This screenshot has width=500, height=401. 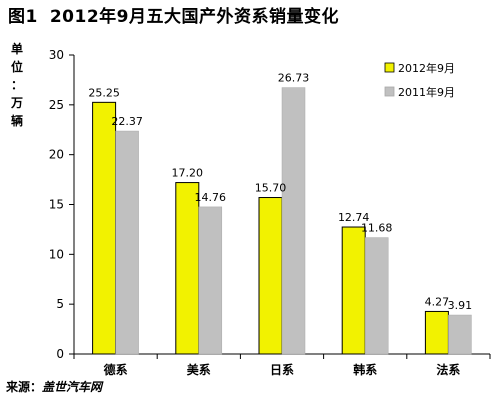 I want to click on y-tick-label: 15, so click(x=56, y=205).